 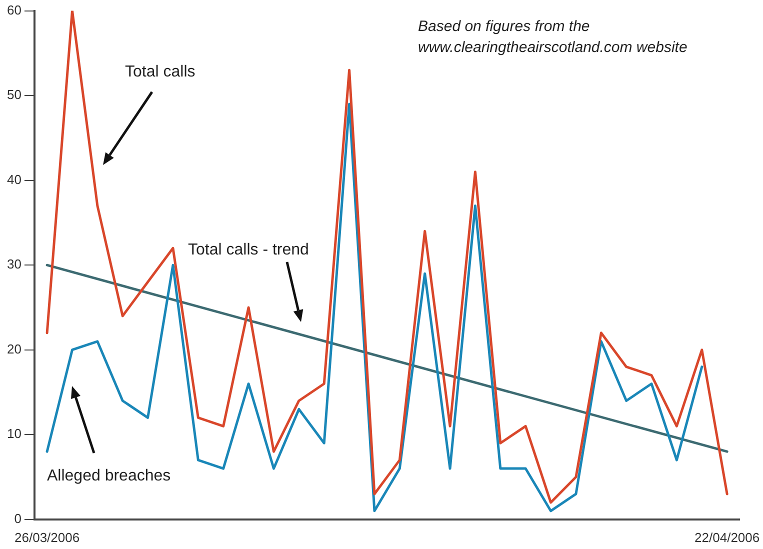 What do you see at coordinates (14, 264) in the screenshot?
I see `y-tick-label: 30` at bounding box center [14, 264].